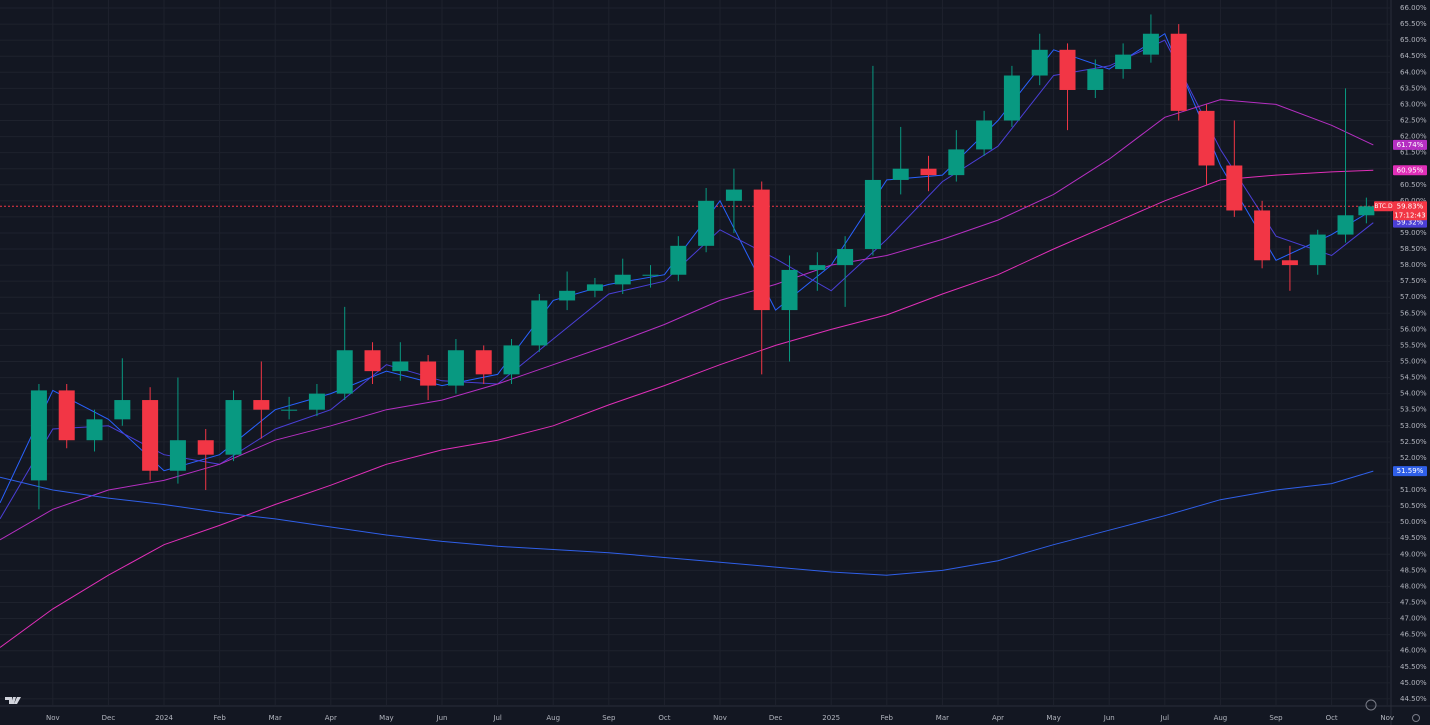 The image size is (1430, 725). I want to click on y-tick-label: 45.00%, so click(1413, 683).